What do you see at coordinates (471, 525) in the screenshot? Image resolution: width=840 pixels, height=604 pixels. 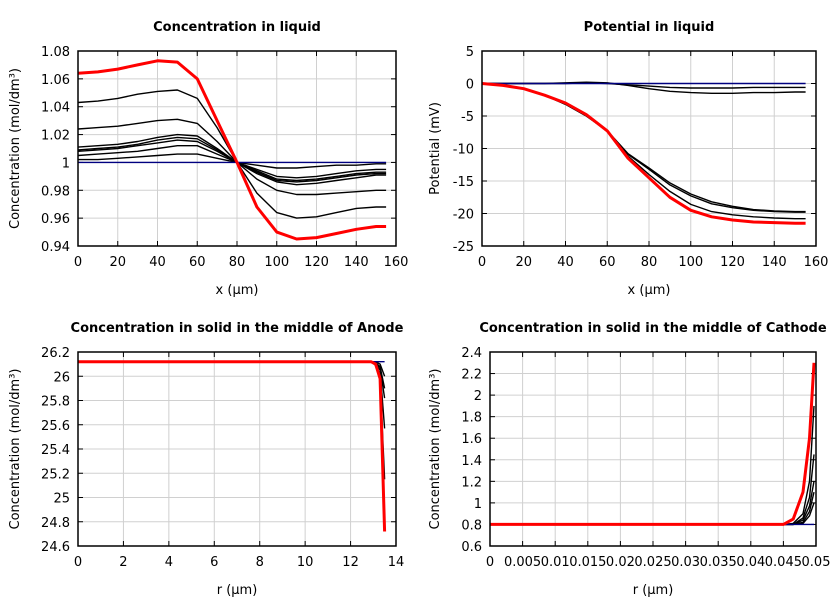 I see `y-tick-label: 0.8` at bounding box center [471, 525].